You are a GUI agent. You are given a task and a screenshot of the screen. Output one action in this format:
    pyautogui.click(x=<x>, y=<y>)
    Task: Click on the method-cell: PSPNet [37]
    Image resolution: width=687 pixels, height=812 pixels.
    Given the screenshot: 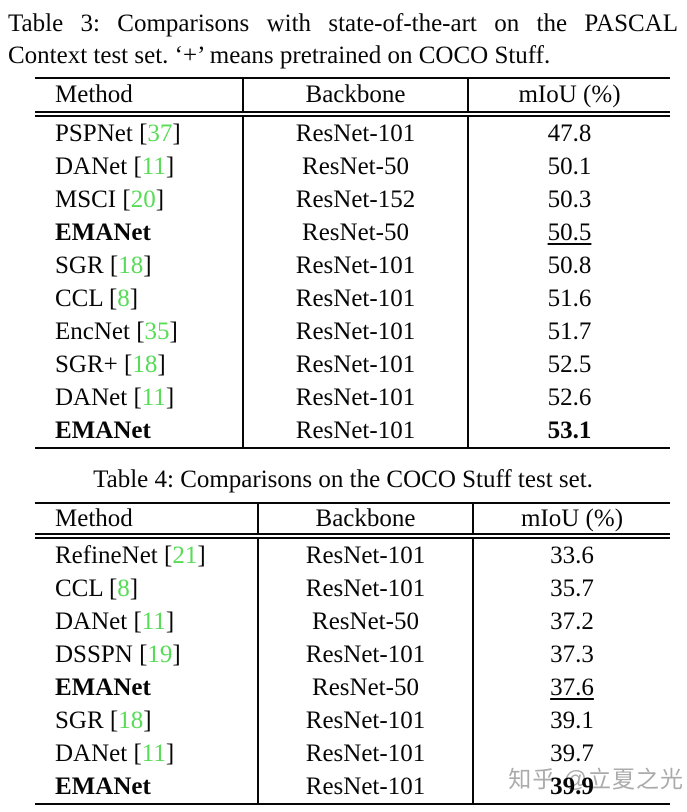 What is the action you would take?
    pyautogui.click(x=139, y=132)
    